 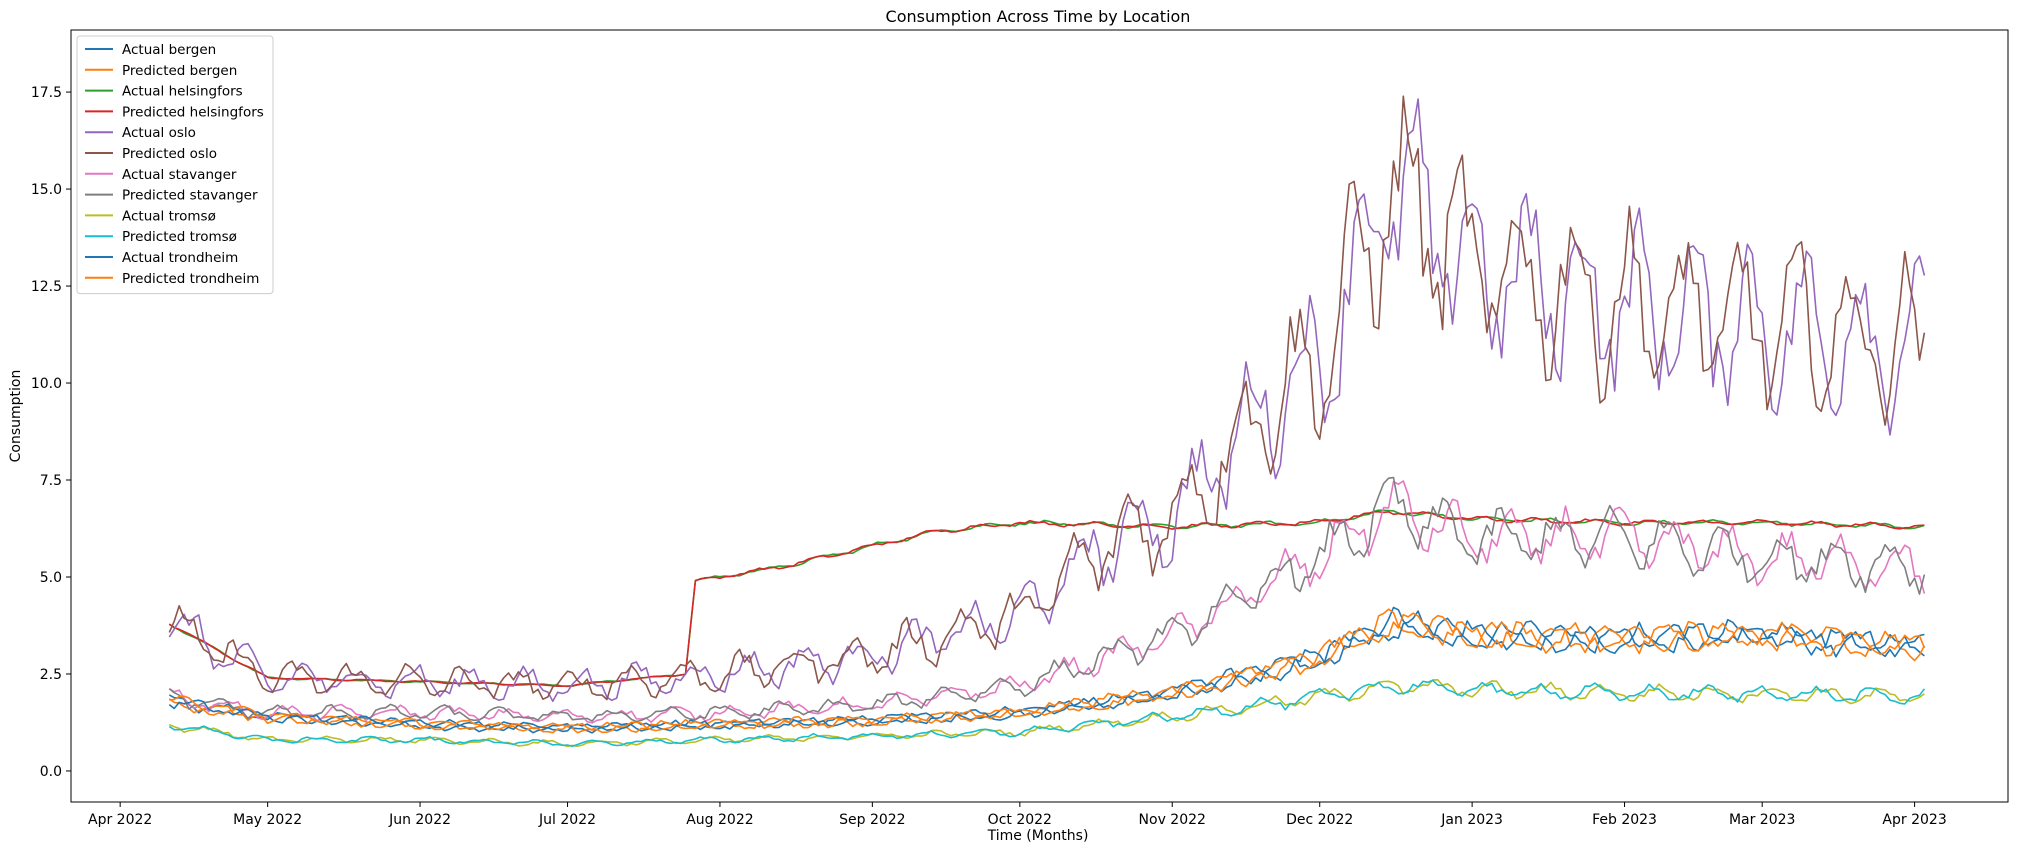 What do you see at coordinates (1624, 820) in the screenshot?
I see `x-tick-label: Feb 2023` at bounding box center [1624, 820].